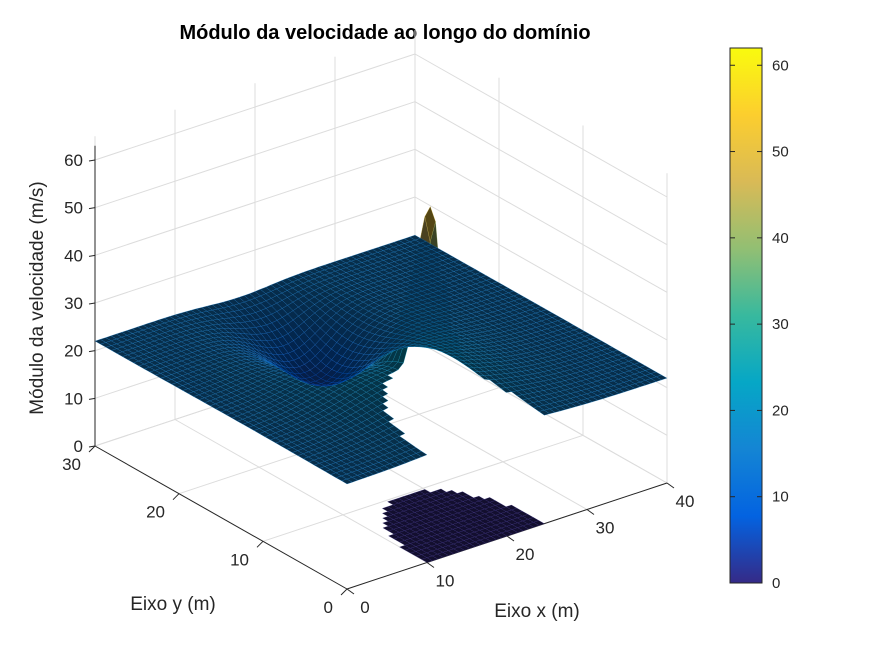 Image resolution: width=875 pixels, height=656 pixels. What do you see at coordinates (37, 297) in the screenshot?
I see `z-axis-label: Módulo da velocidade (m/s)` at bounding box center [37, 297].